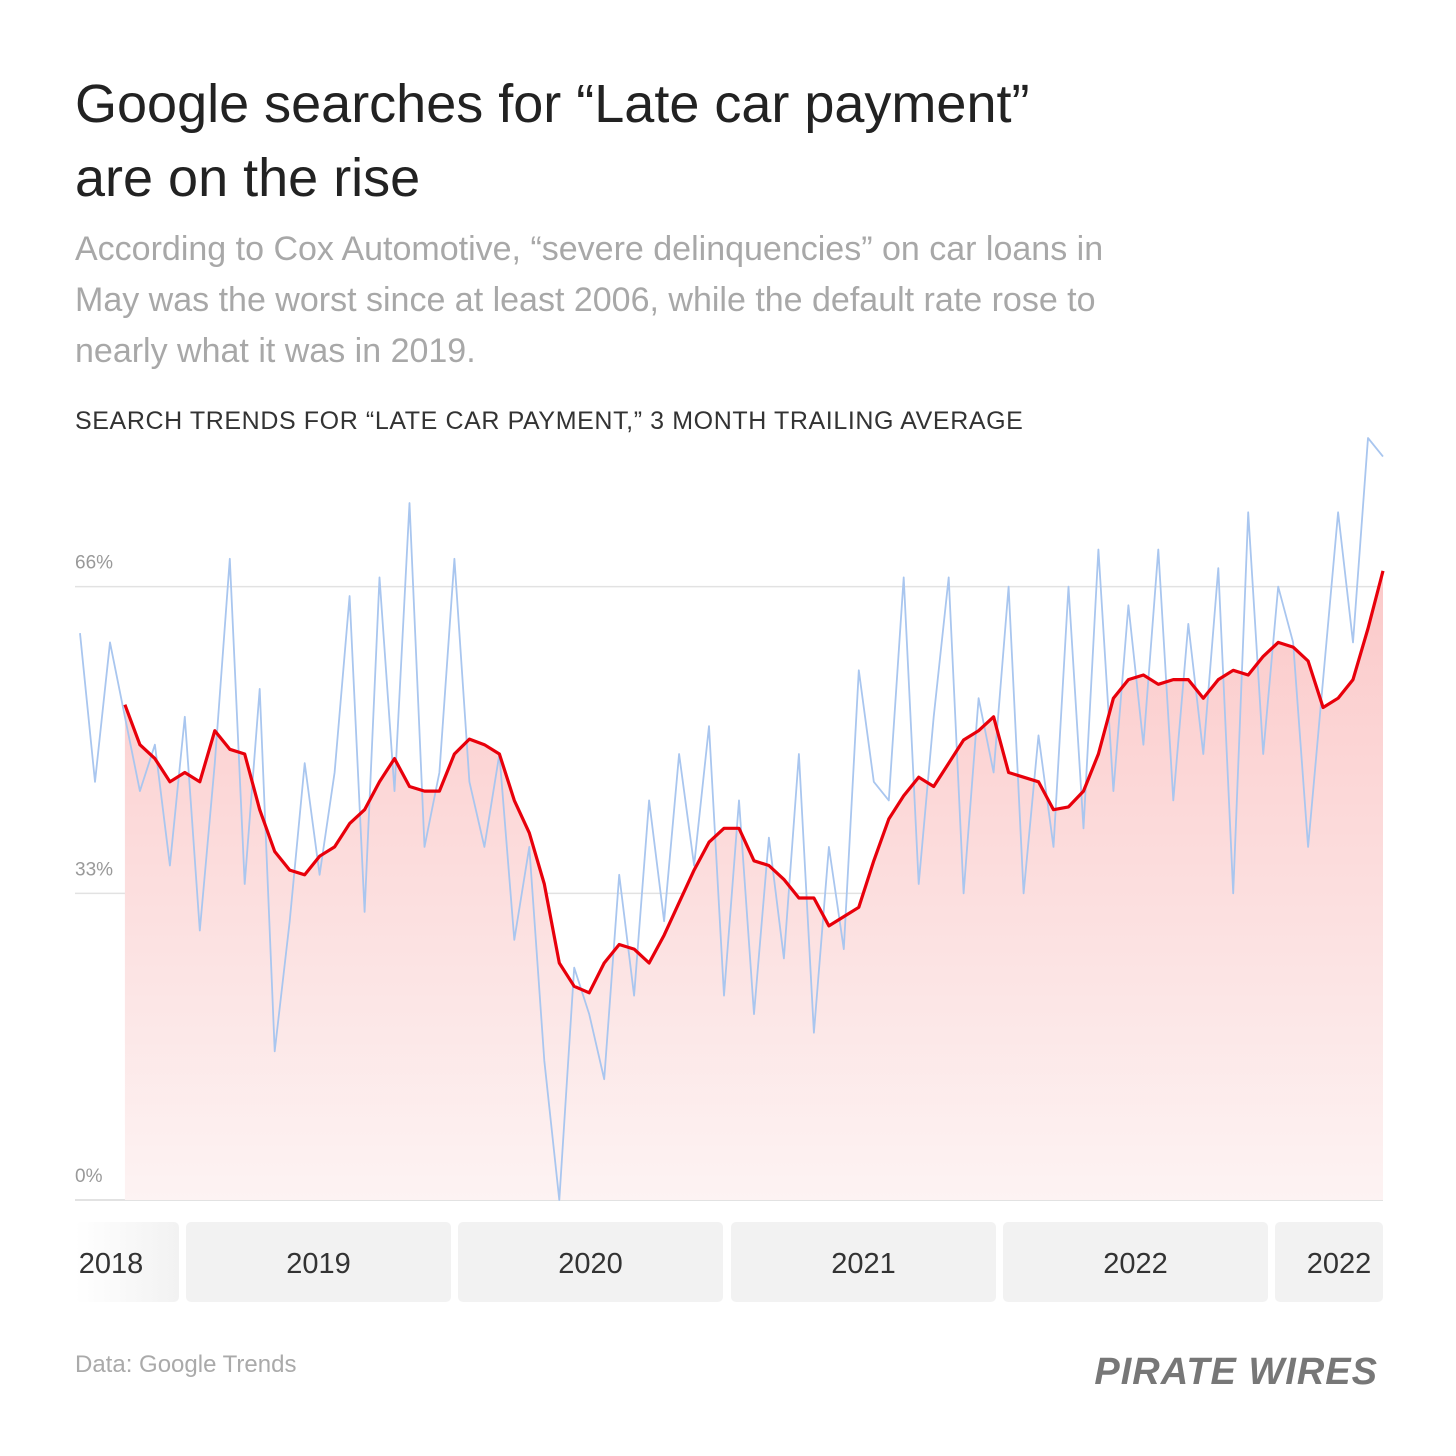  What do you see at coordinates (111, 1264) in the screenshot?
I see `x-band-label: 2018` at bounding box center [111, 1264].